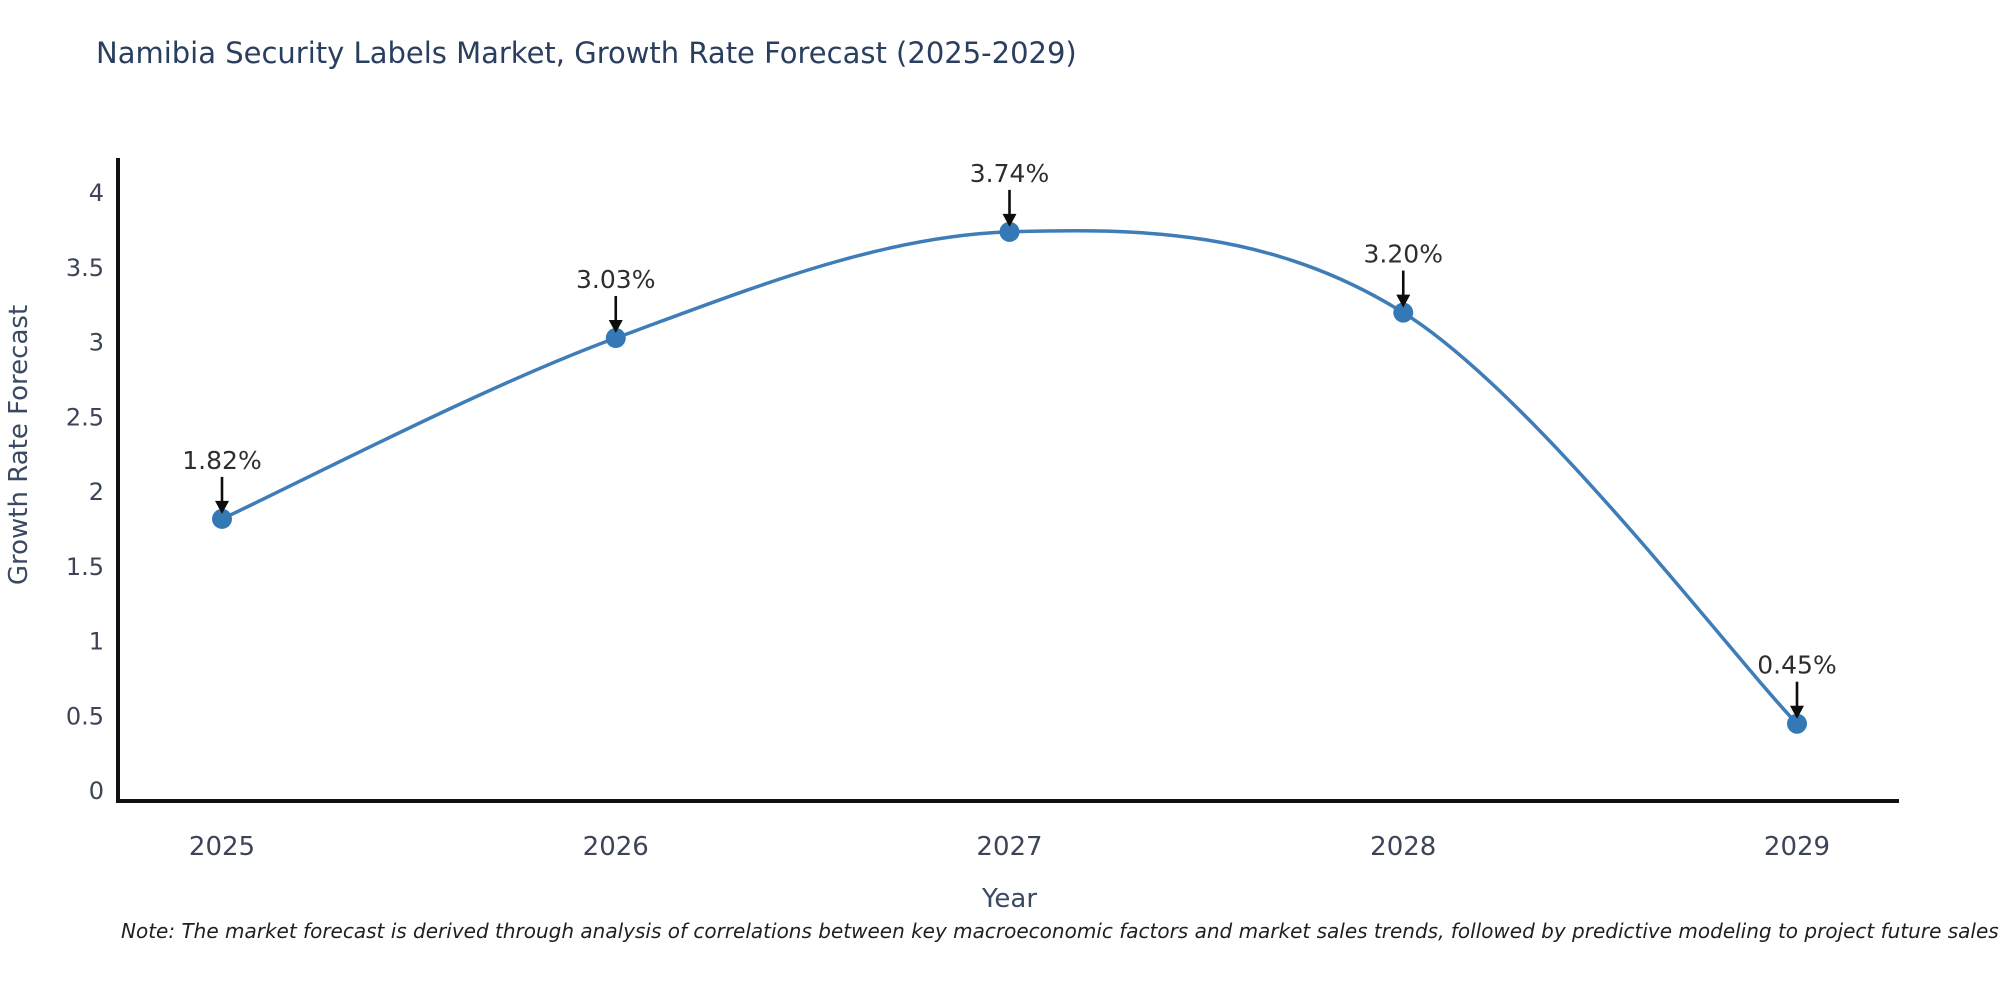 This screenshot has height=1000, width=2000. Describe the element at coordinates (1009, 847) in the screenshot. I see `x-tick-label: 2027` at that location.